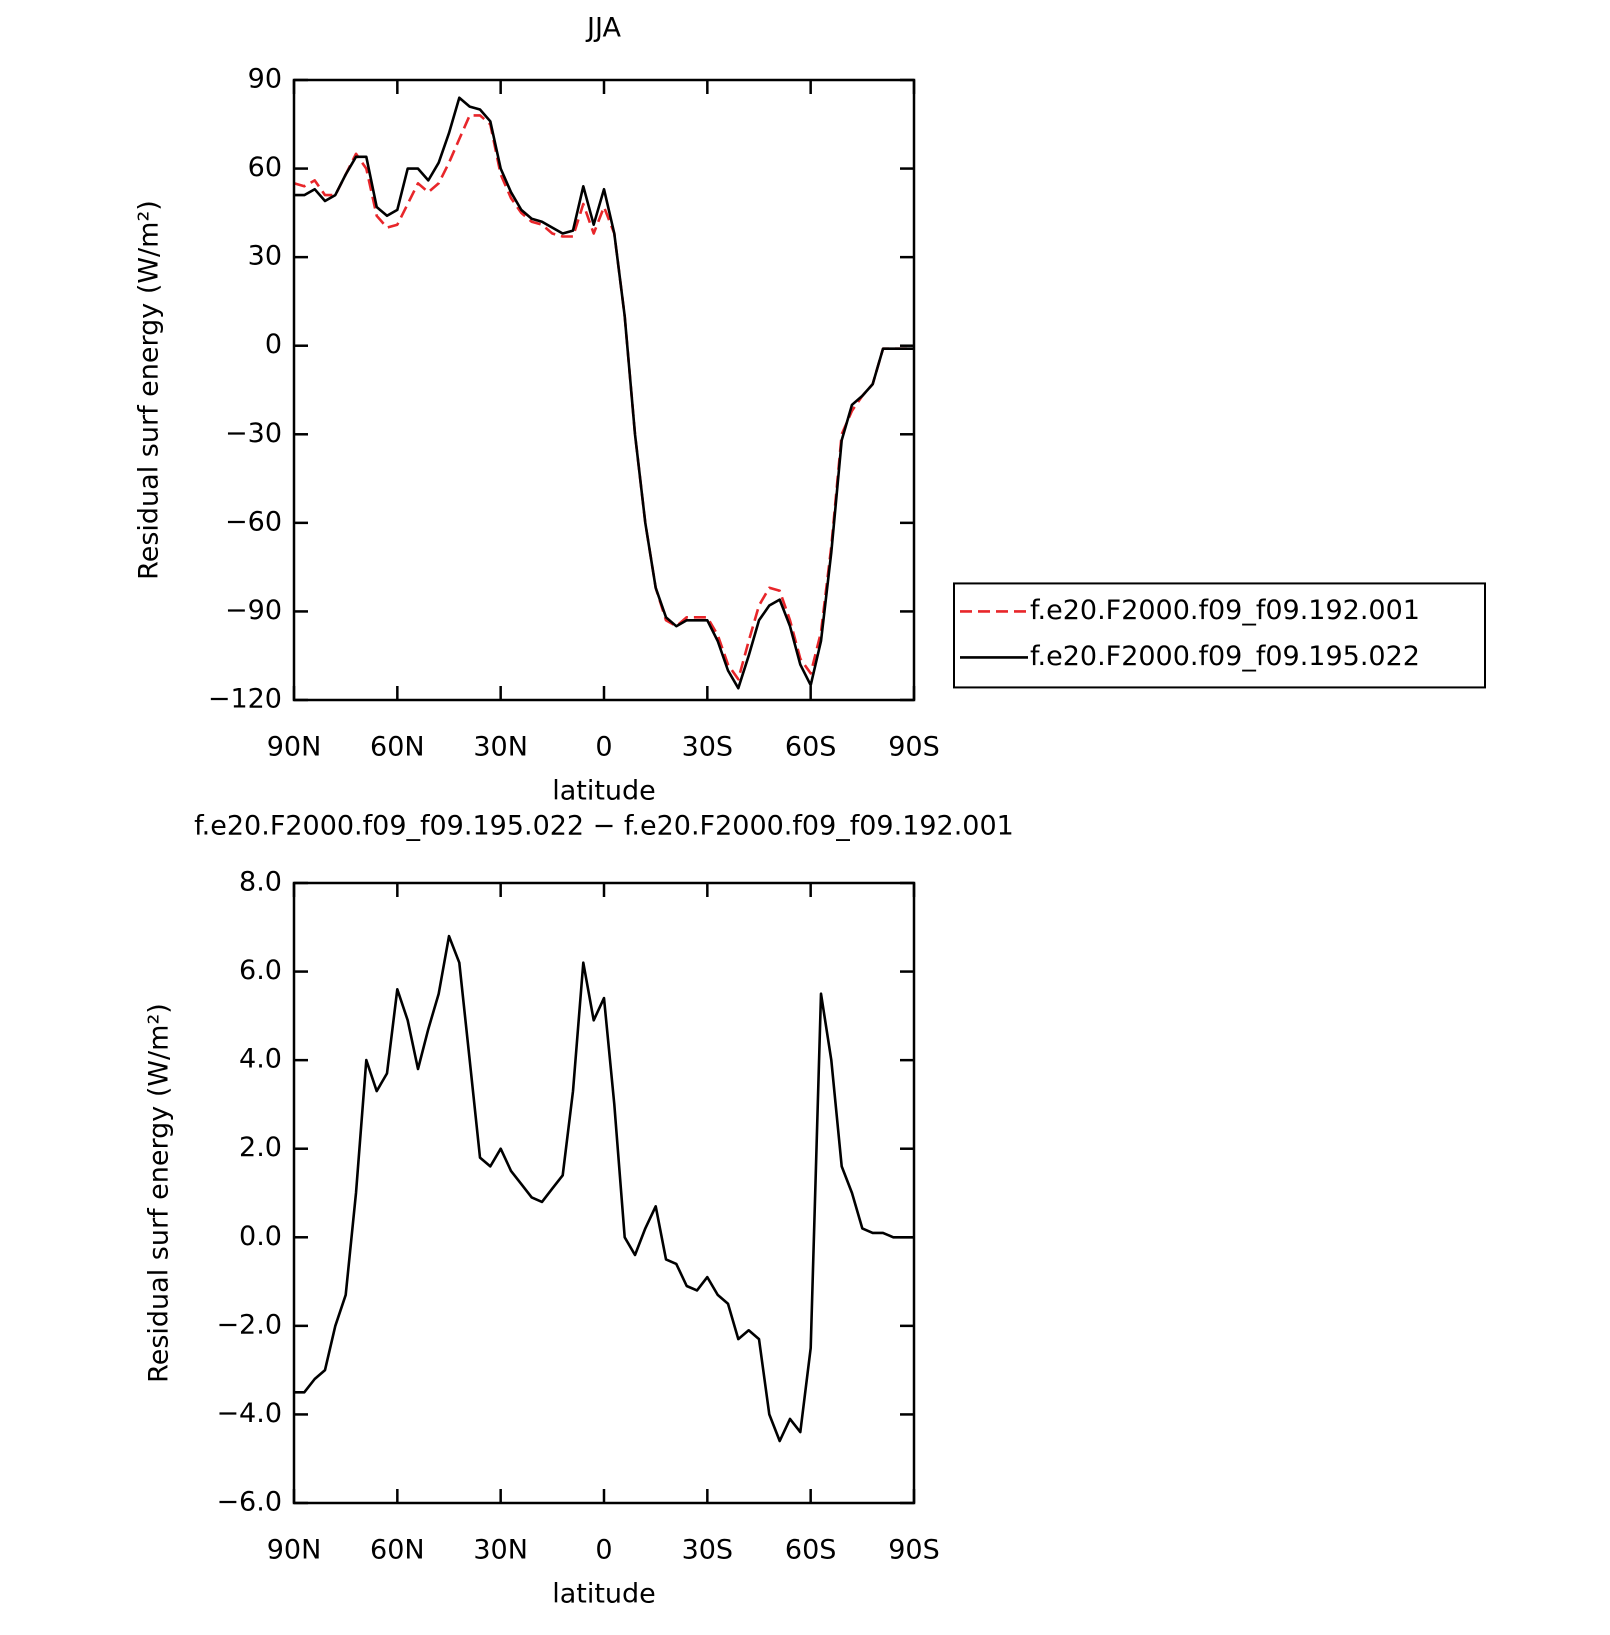 This screenshot has height=1635, width=1610. I want to click on y-tick-label: −60, so click(253, 521).